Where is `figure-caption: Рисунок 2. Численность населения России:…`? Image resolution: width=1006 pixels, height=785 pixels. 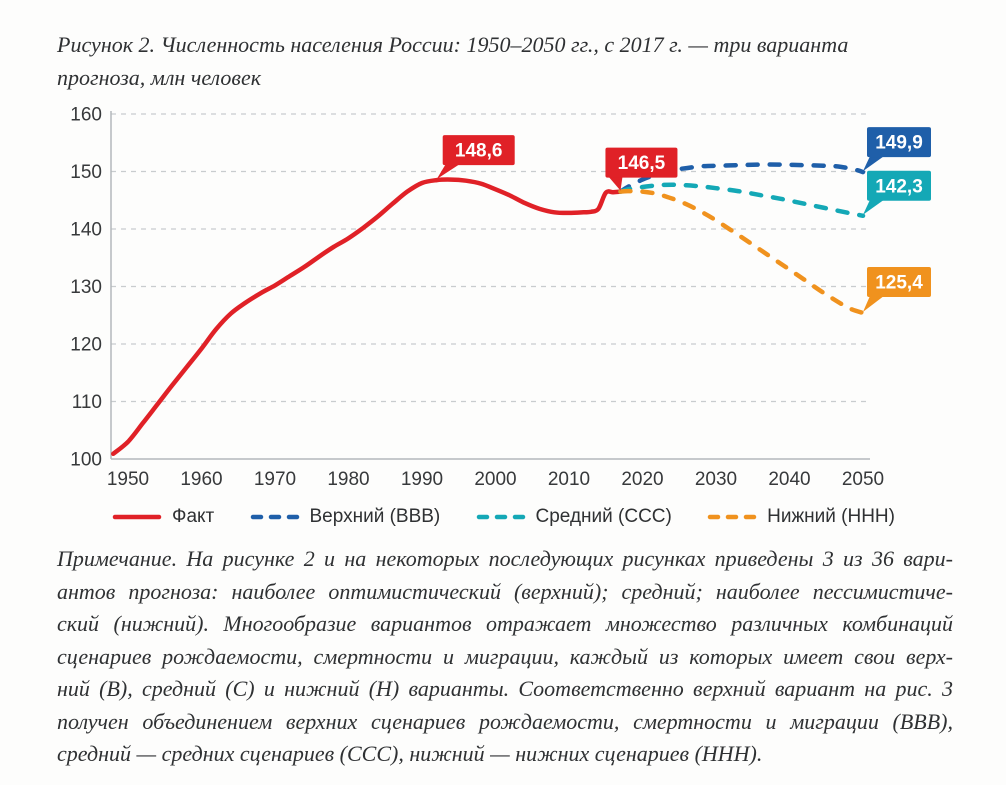 figure-caption: Рисунок 2. Численность населения России:… is located at coordinates (505, 61).